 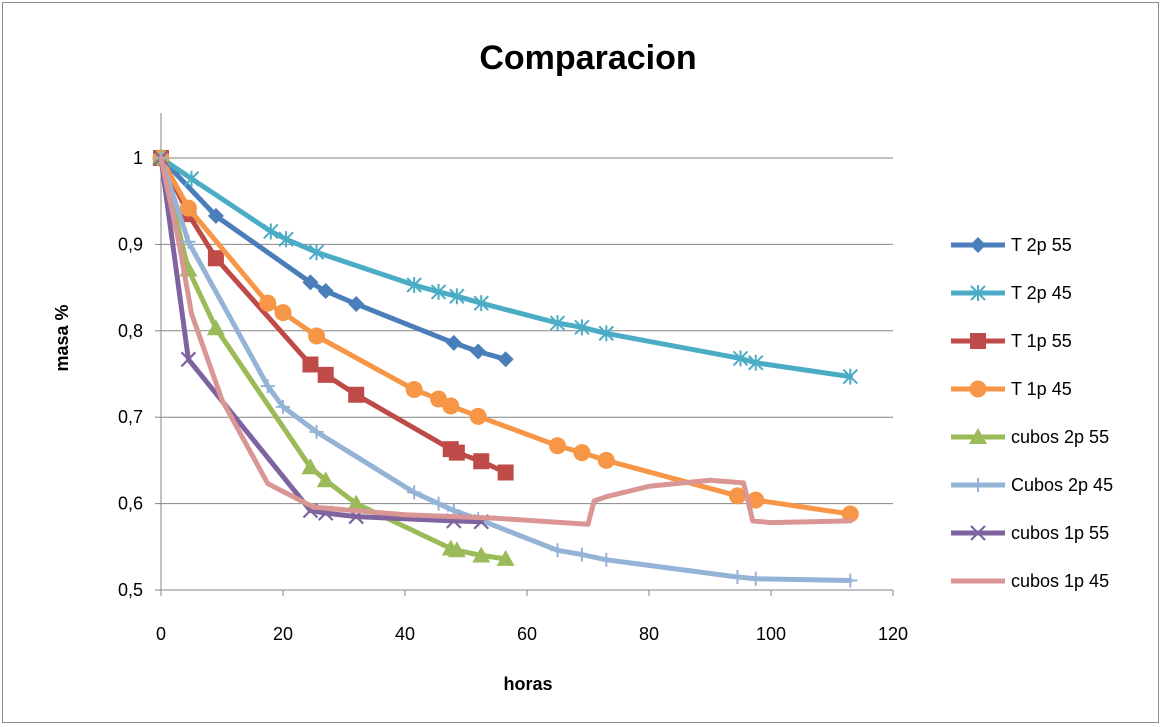 What do you see at coordinates (333, 315) in the screenshot?
I see `series-line` at bounding box center [333, 315].